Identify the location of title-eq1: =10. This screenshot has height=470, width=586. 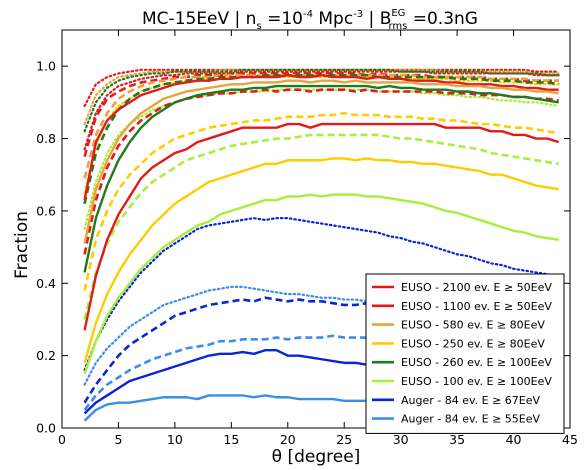
(282, 19).